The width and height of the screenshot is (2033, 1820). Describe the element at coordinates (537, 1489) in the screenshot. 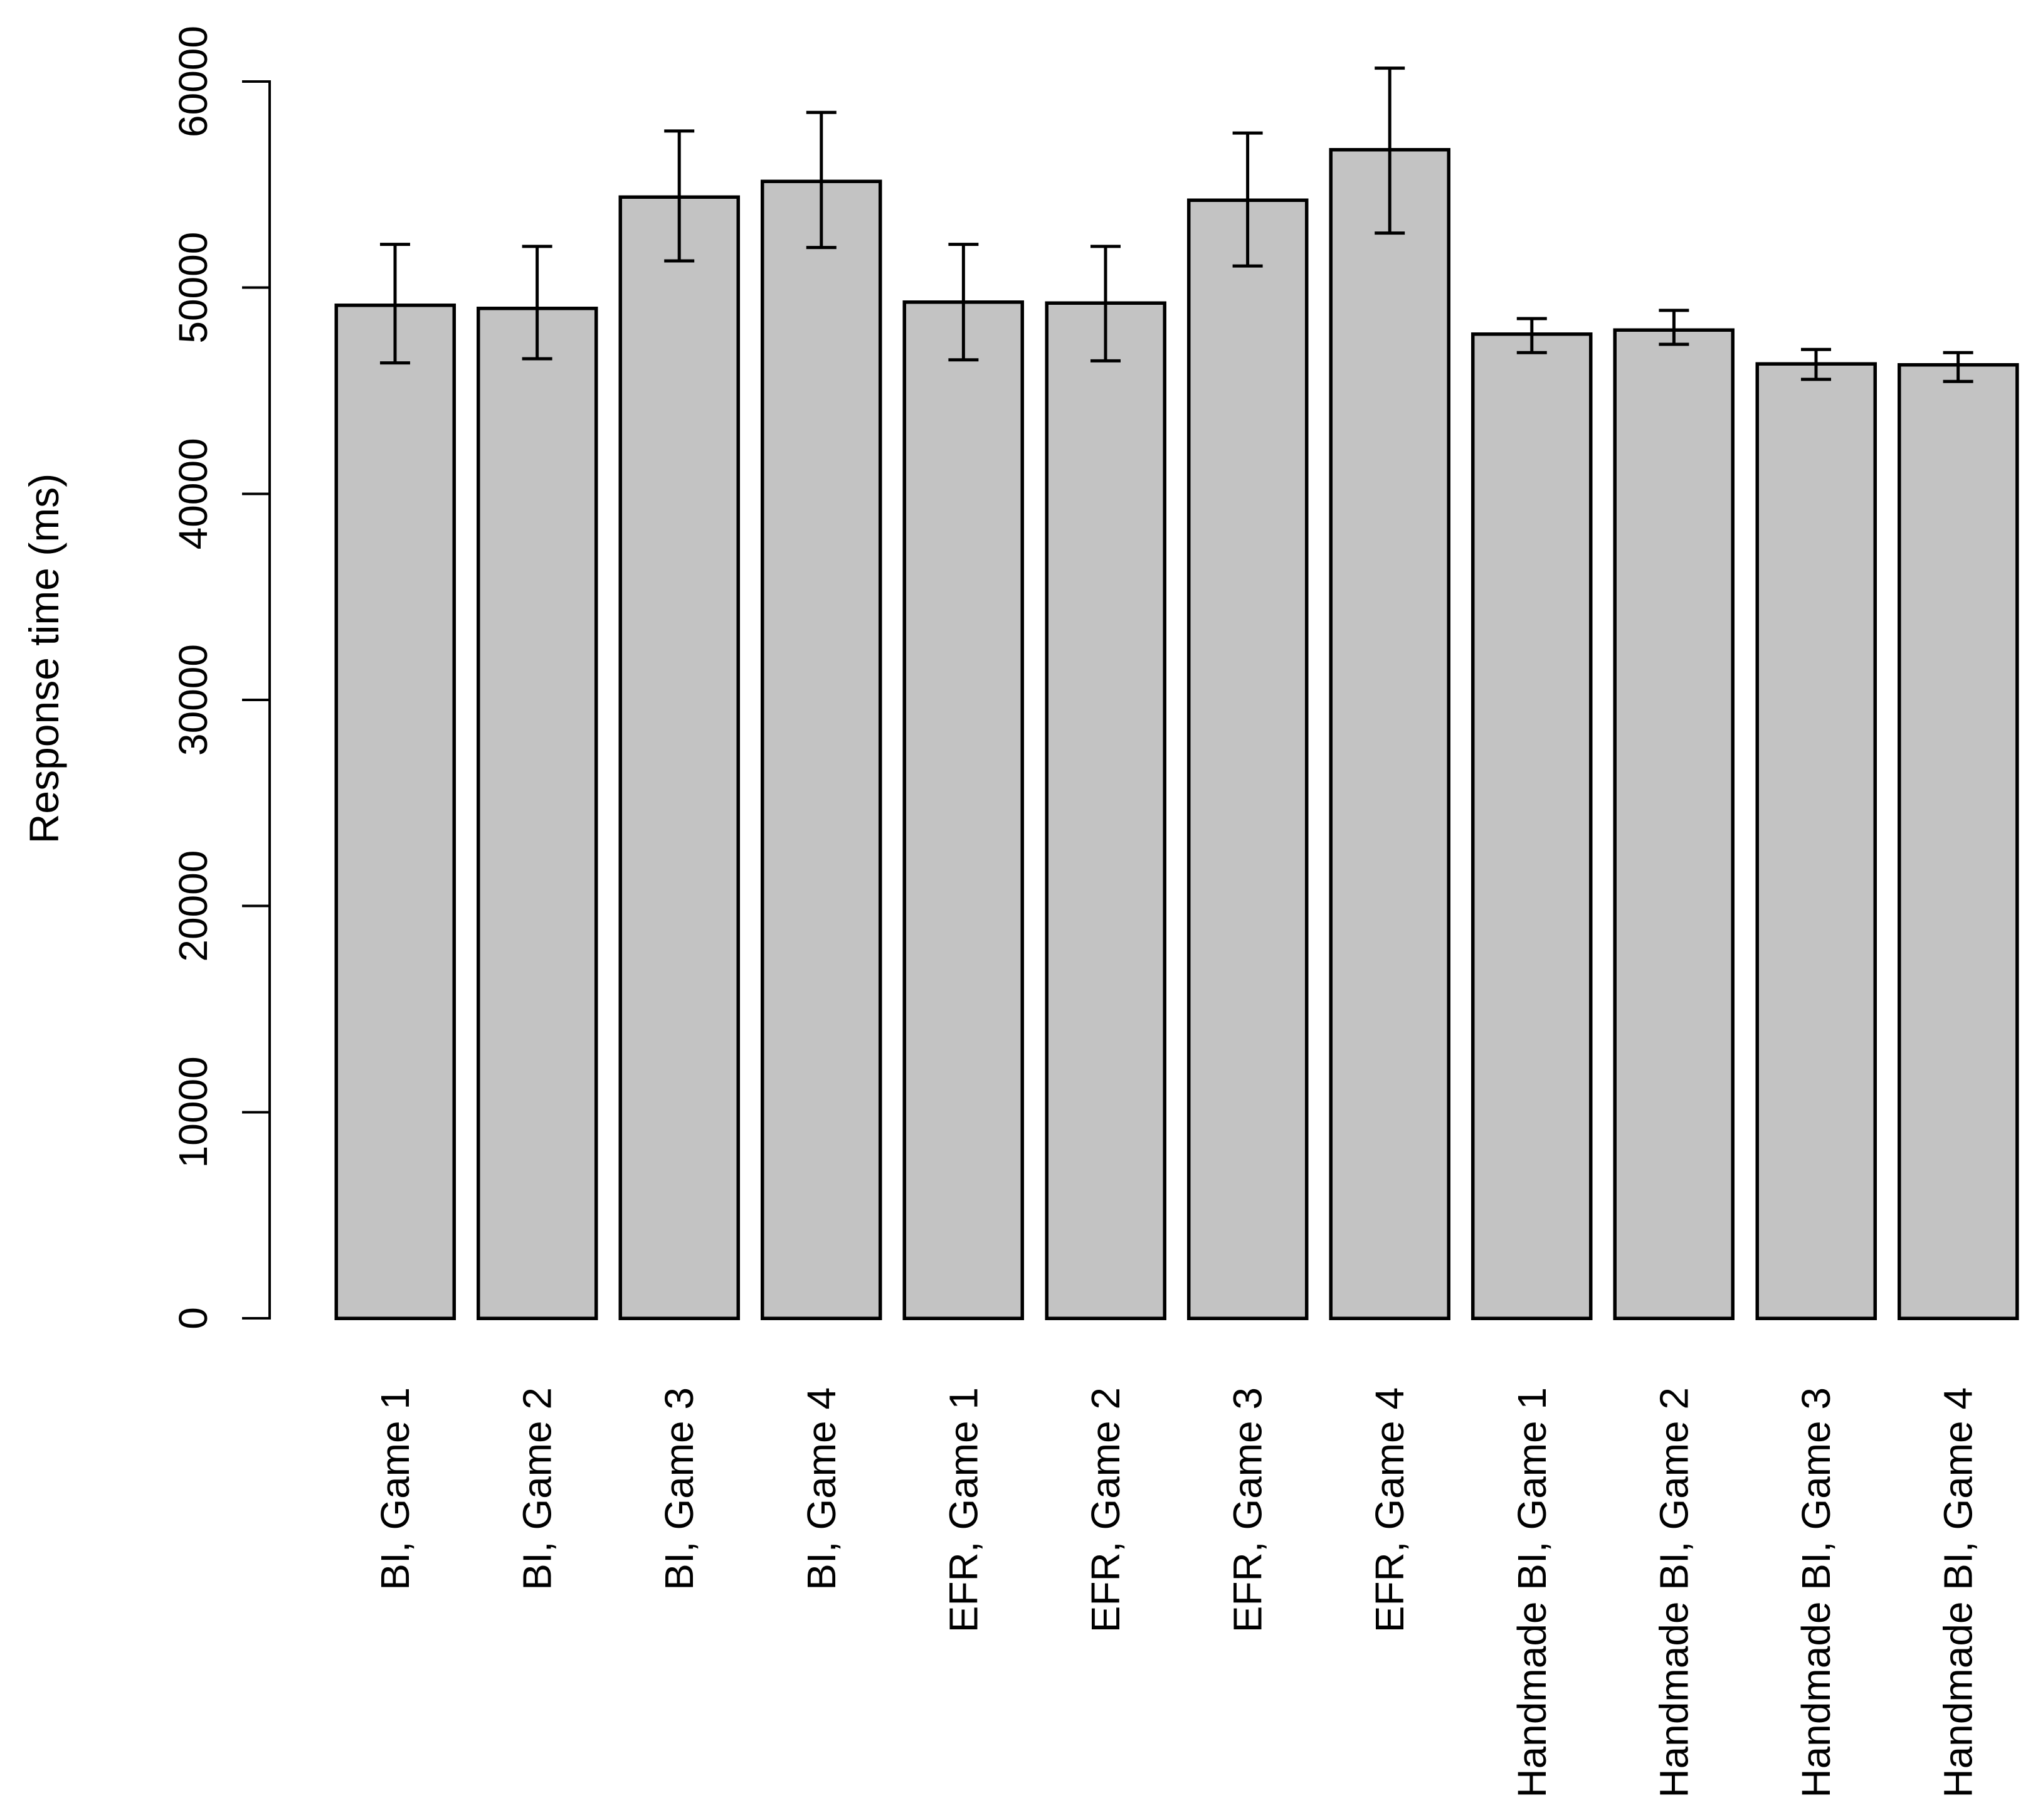

I see `x-tick-label: BI, Game 2` at that location.